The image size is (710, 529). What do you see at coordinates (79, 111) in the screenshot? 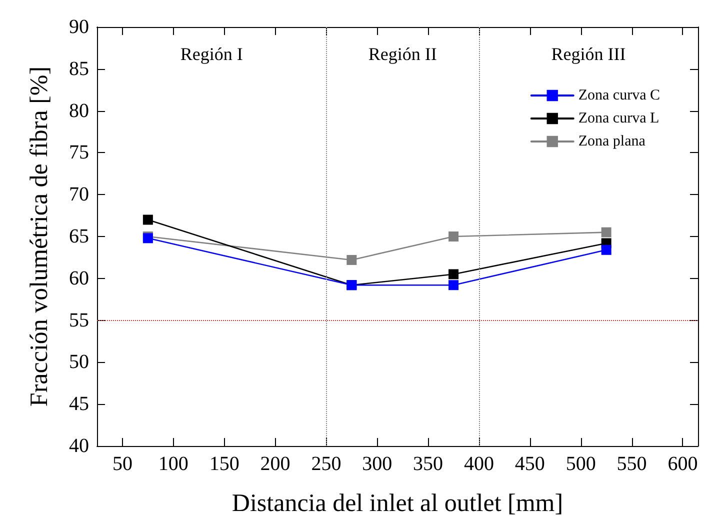
I see `y-tick-label: 80` at bounding box center [79, 111].